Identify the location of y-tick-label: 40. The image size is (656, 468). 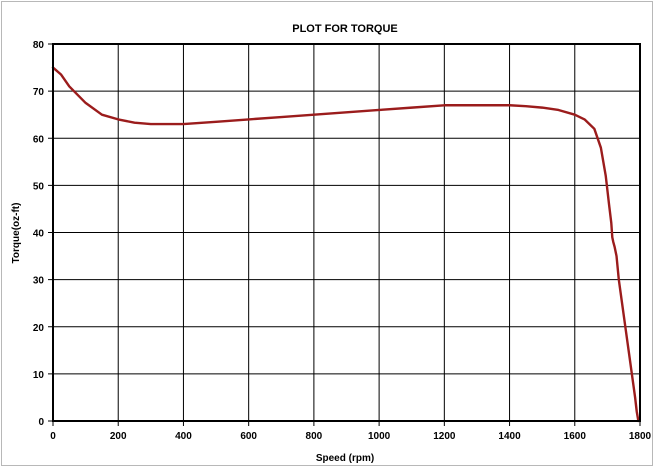
(39, 234).